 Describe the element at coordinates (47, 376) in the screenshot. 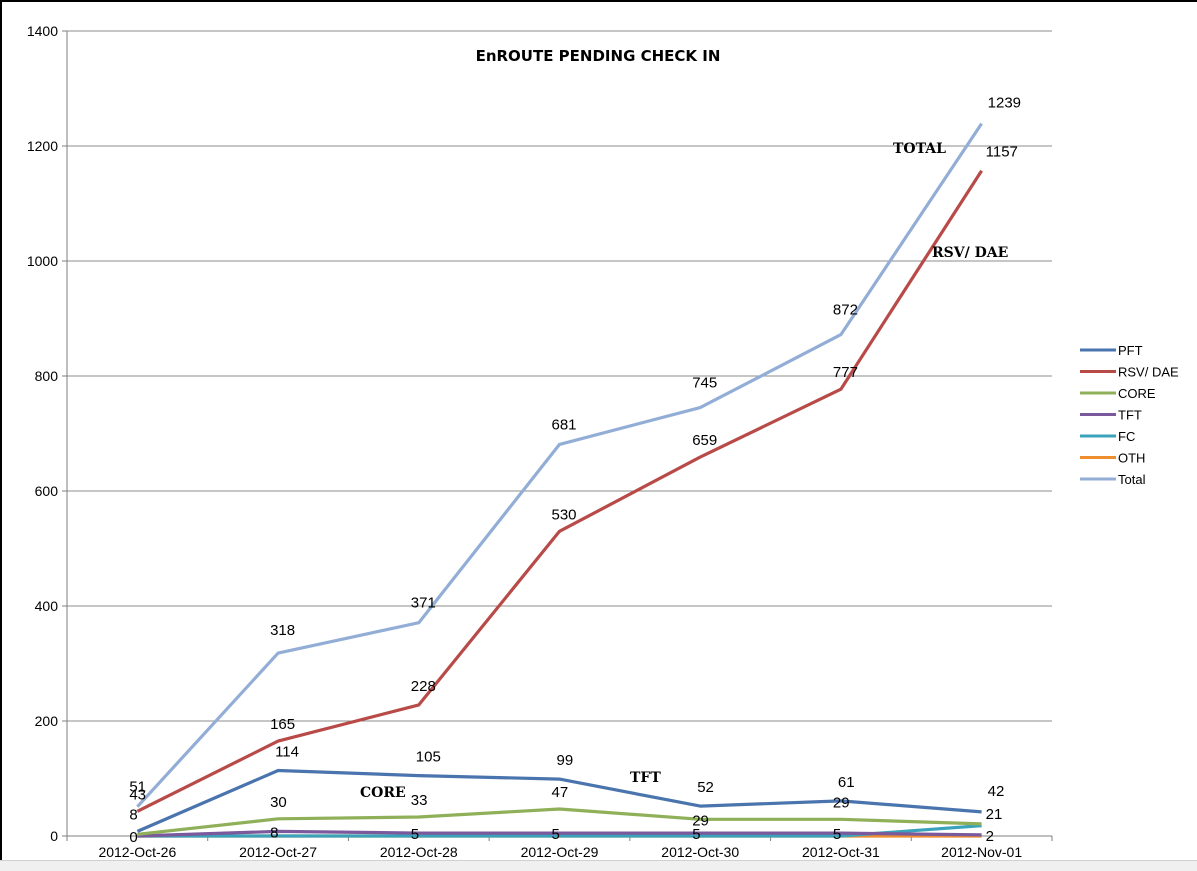

I see `y-tick-label: 800` at that location.